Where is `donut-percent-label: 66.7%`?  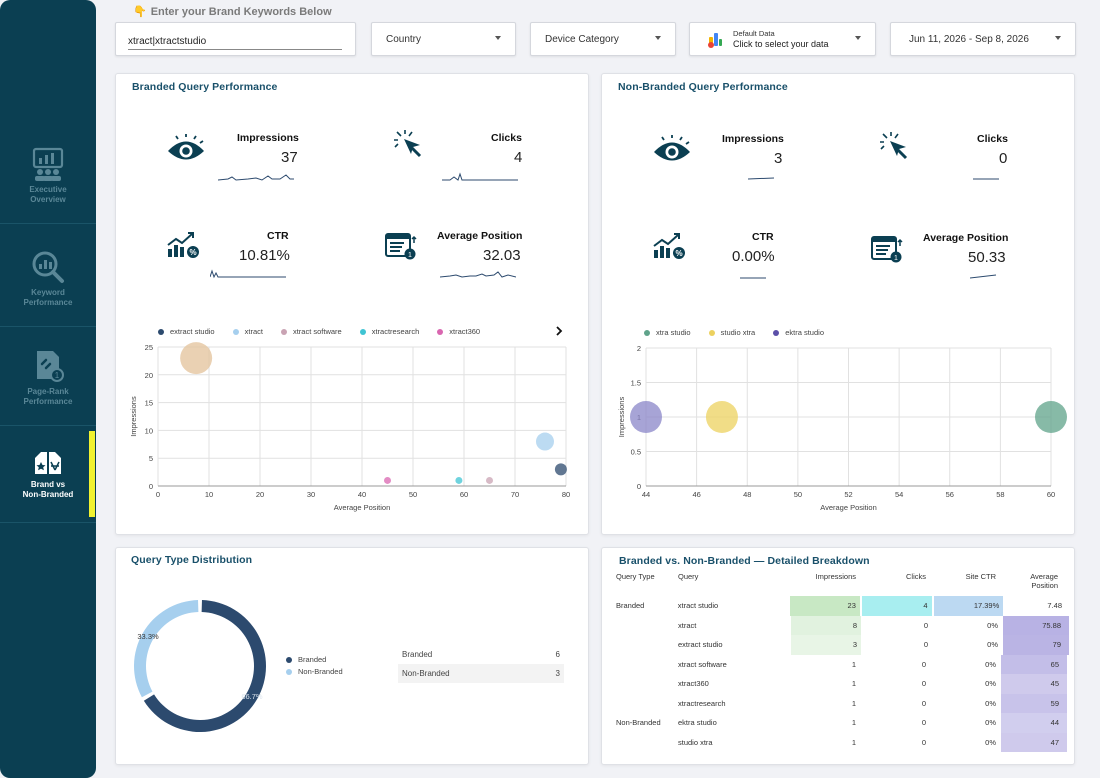 donut-percent-label: 66.7% is located at coordinates (252, 696).